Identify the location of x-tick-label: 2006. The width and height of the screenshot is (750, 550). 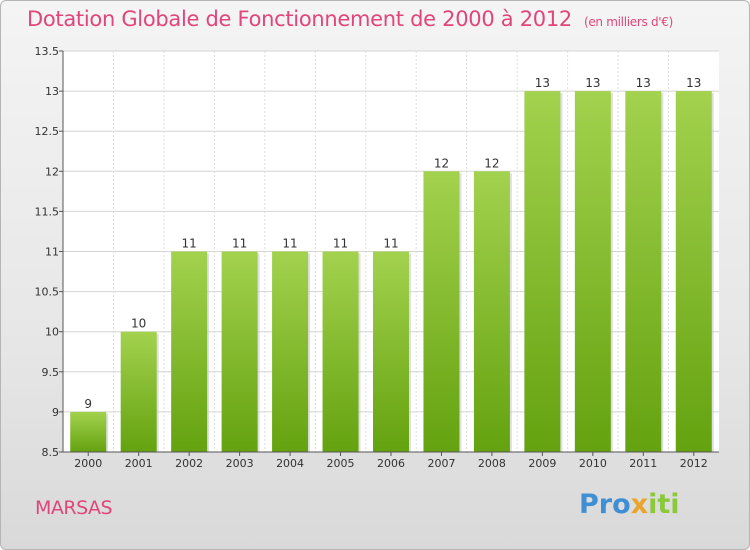
(391, 463).